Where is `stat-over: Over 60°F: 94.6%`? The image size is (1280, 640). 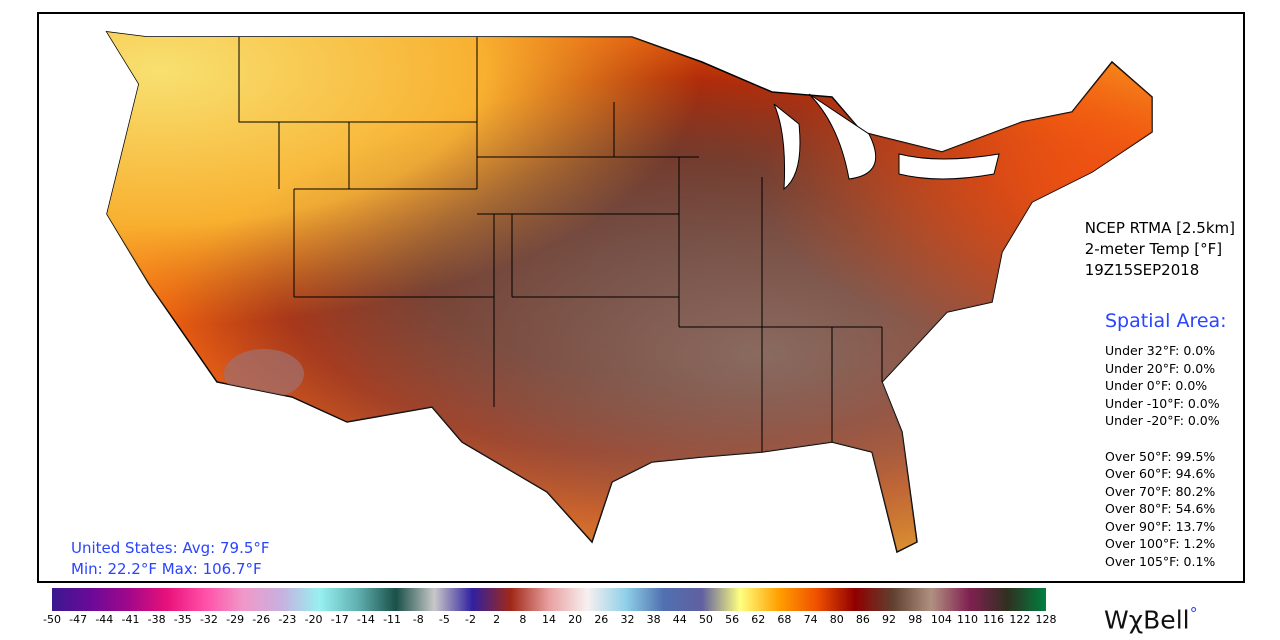 stat-over: Over 60°F: 94.6% is located at coordinates (1160, 473).